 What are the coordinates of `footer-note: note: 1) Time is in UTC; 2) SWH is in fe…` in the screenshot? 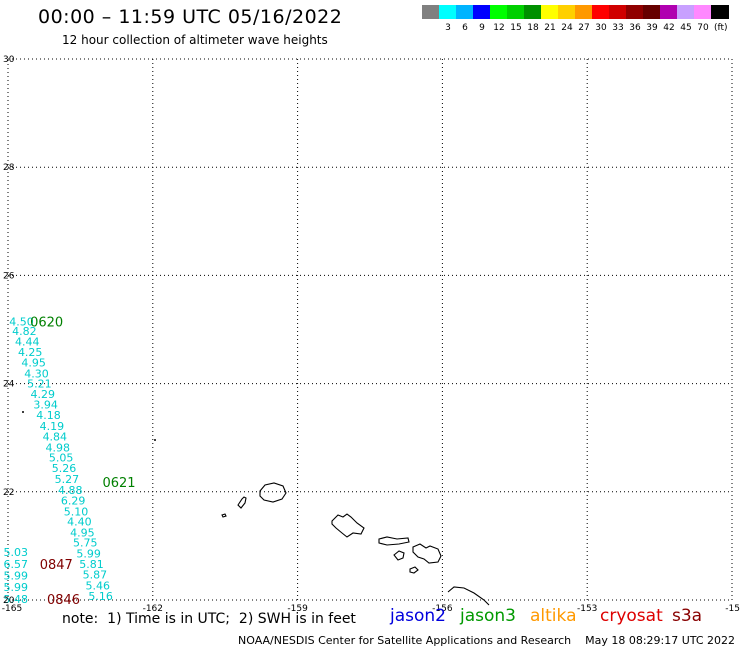 It's located at (209, 619).